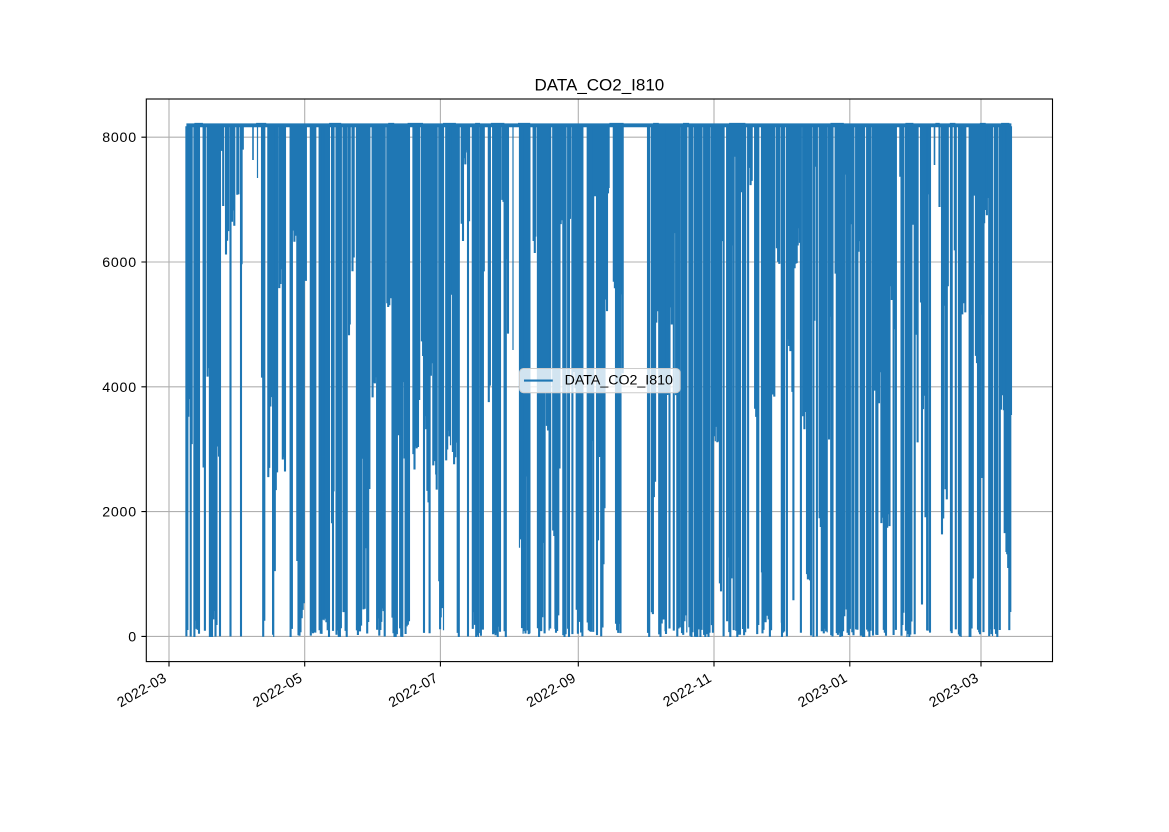 The image size is (1169, 832). What do you see at coordinates (132, 637) in the screenshot?
I see `svg-text: 0` at bounding box center [132, 637].